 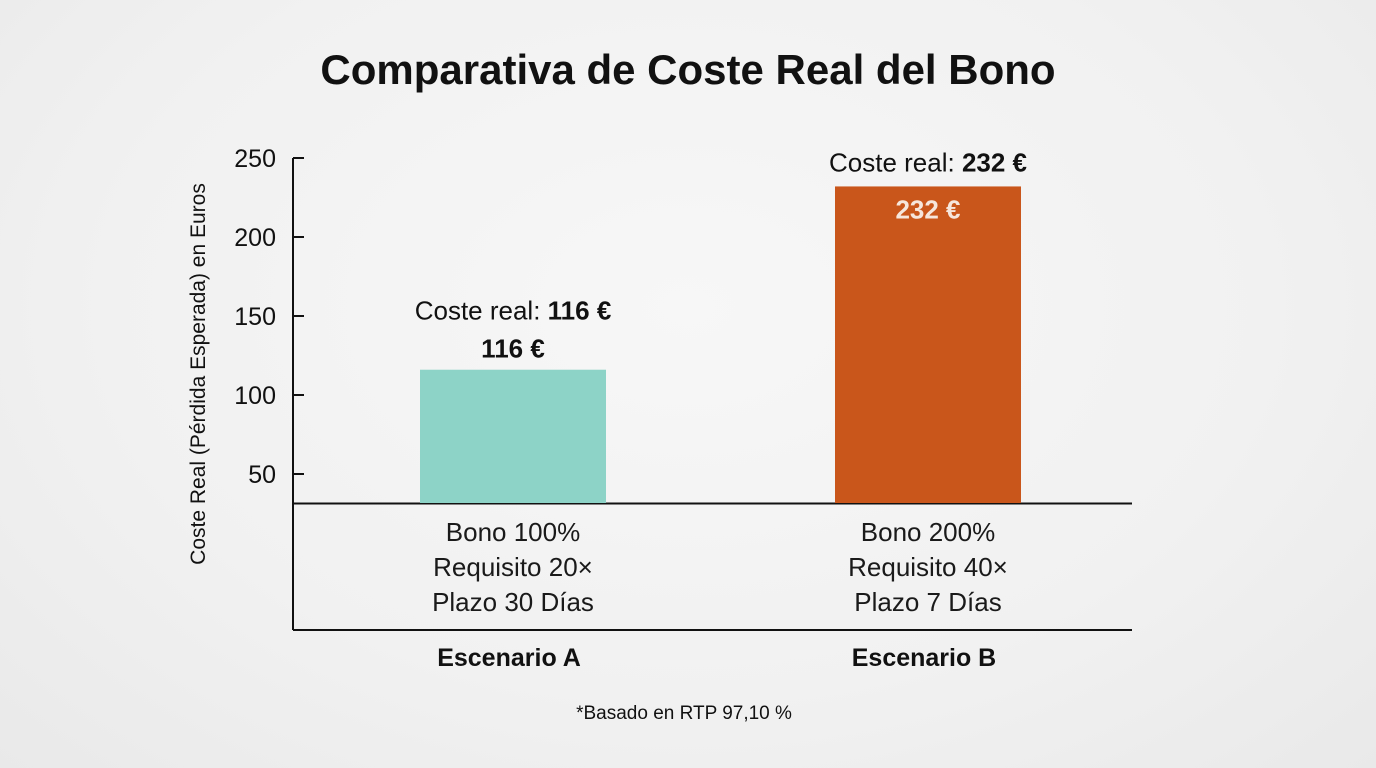 What do you see at coordinates (255, 317) in the screenshot?
I see `y-tick-label: 150` at bounding box center [255, 317].